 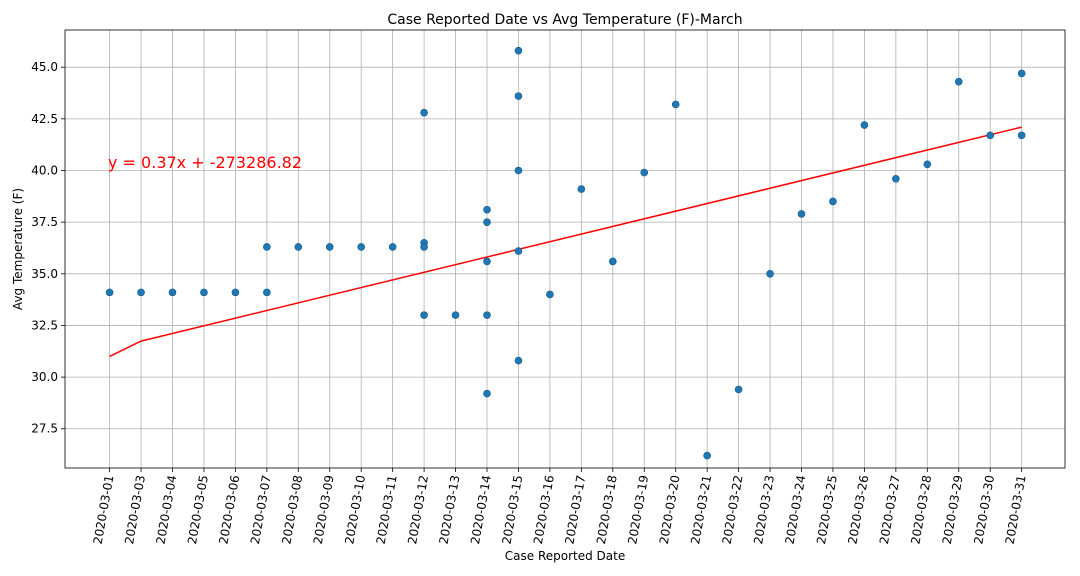 I want to click on y-tick-label: 35.0, so click(x=44, y=274).